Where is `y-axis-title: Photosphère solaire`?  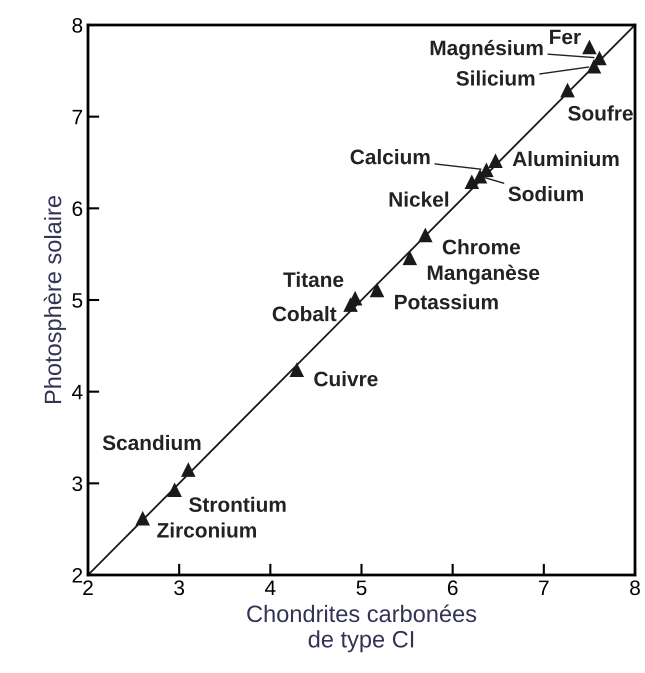 y-axis-title: Photosphère solaire is located at coordinates (55, 300).